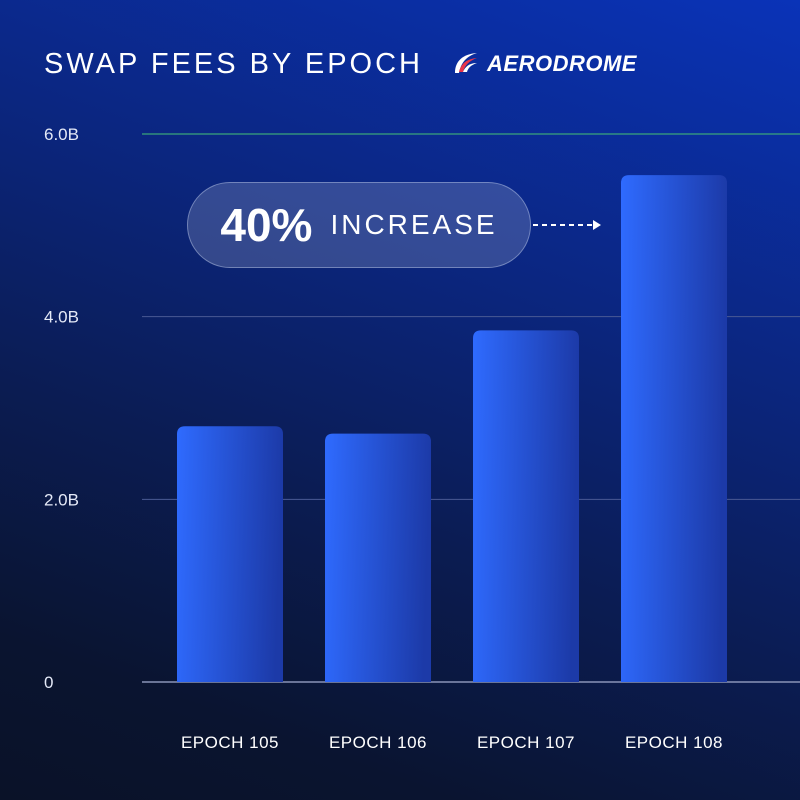  I want to click on dashed-arrow-icon, so click(567, 225).